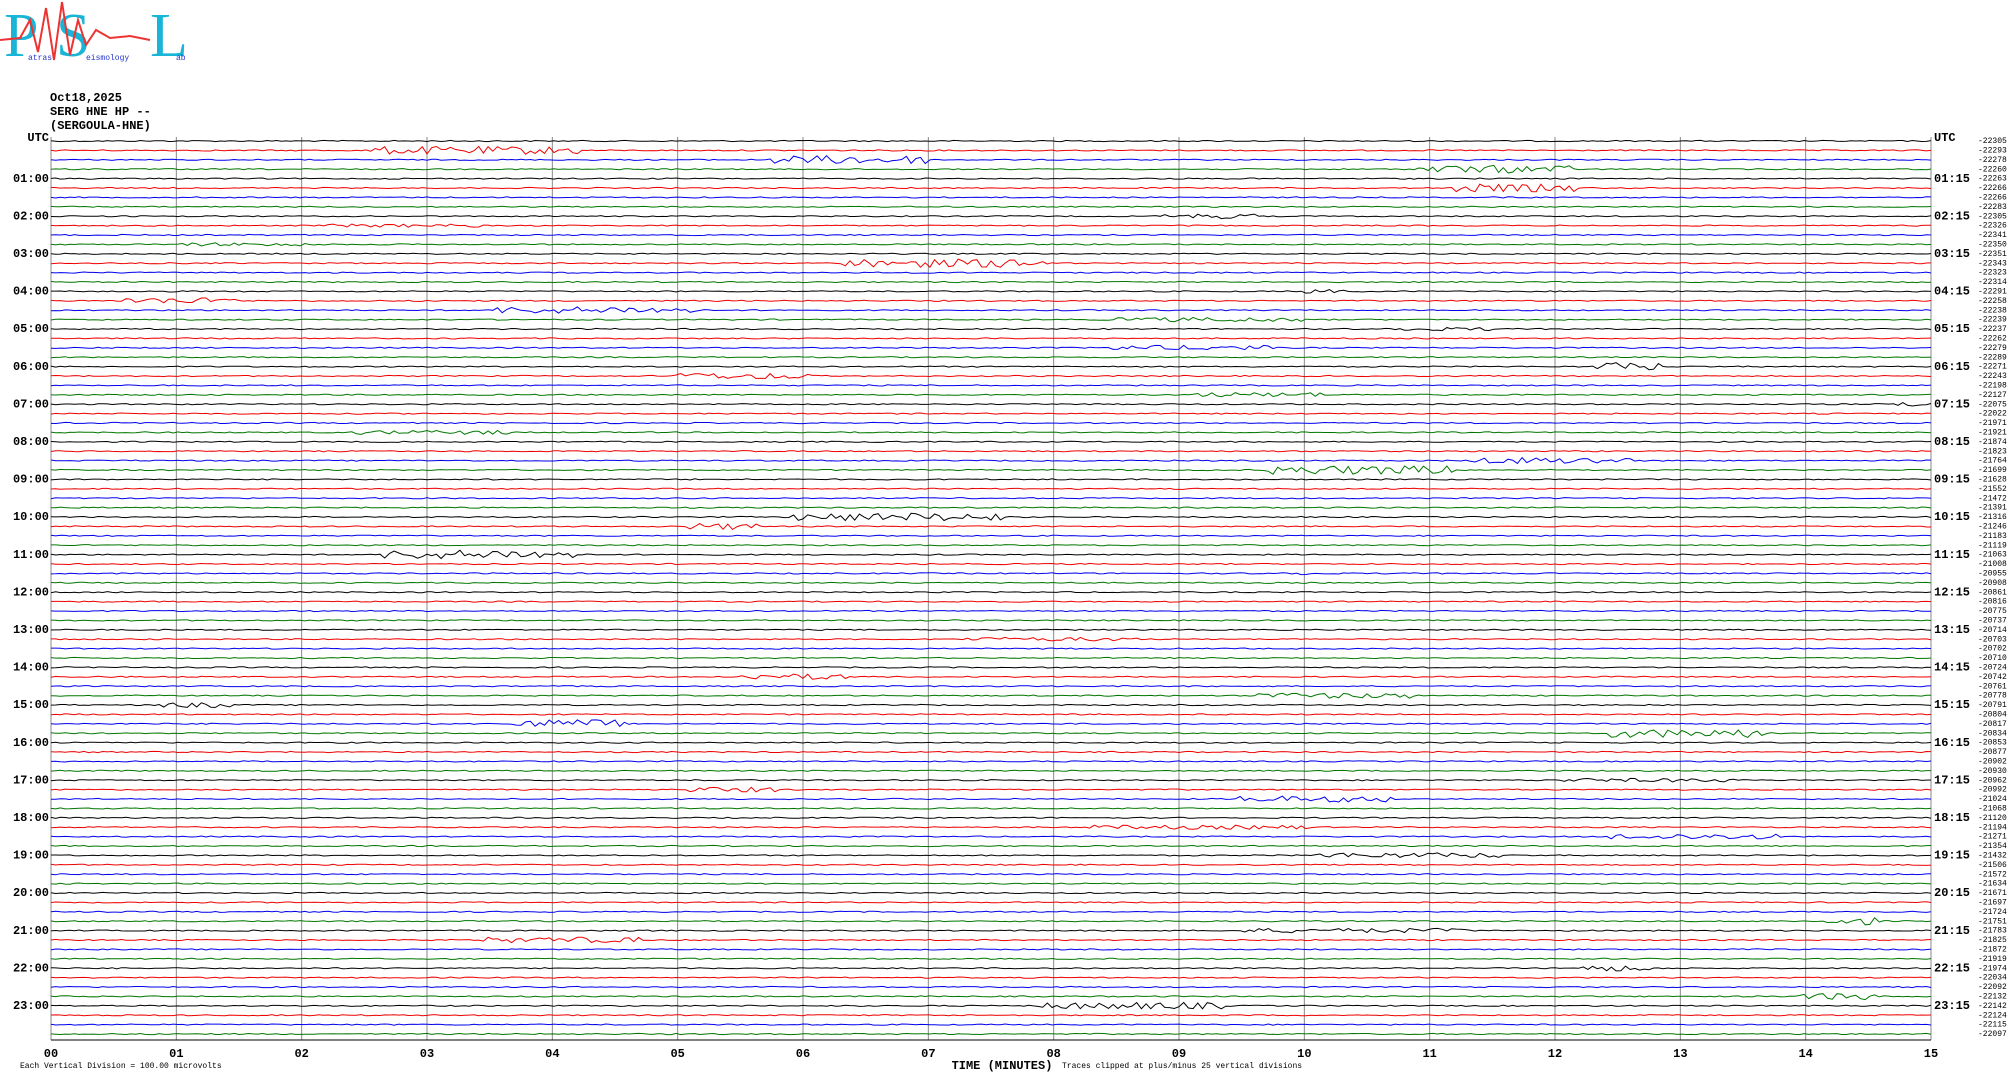 This screenshot has width=2010, height=1080. I want to click on row-offset: -22326, so click(1992, 226).